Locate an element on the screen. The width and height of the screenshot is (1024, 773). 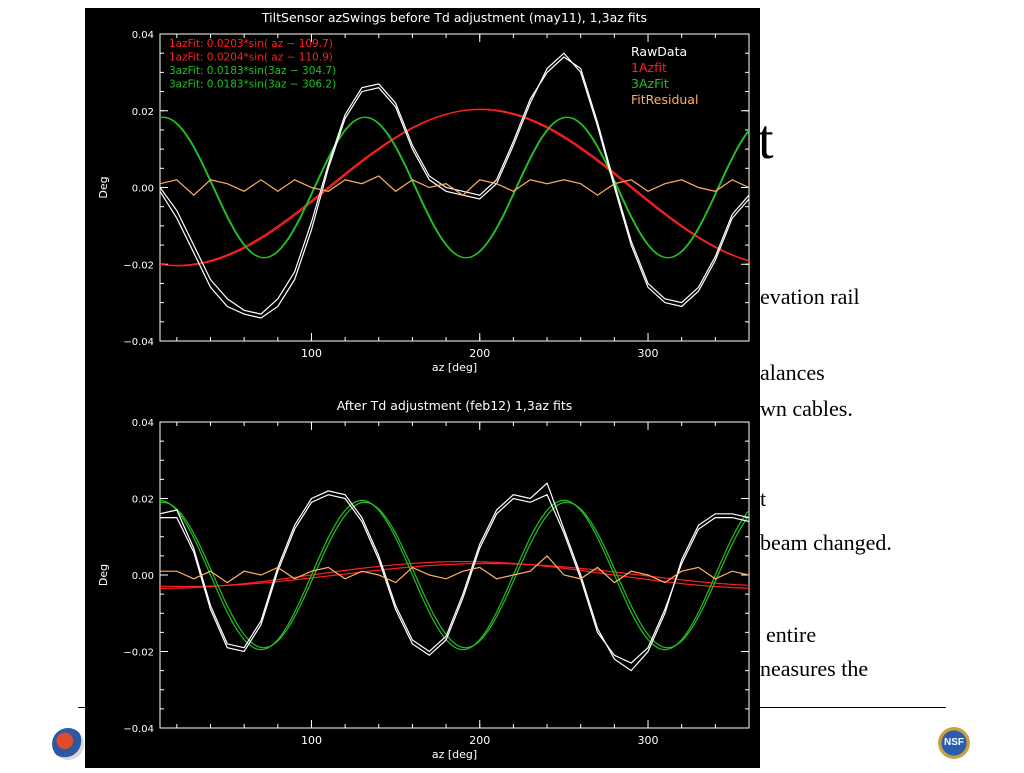
slide-text-5: beam changed. is located at coordinates (826, 542).